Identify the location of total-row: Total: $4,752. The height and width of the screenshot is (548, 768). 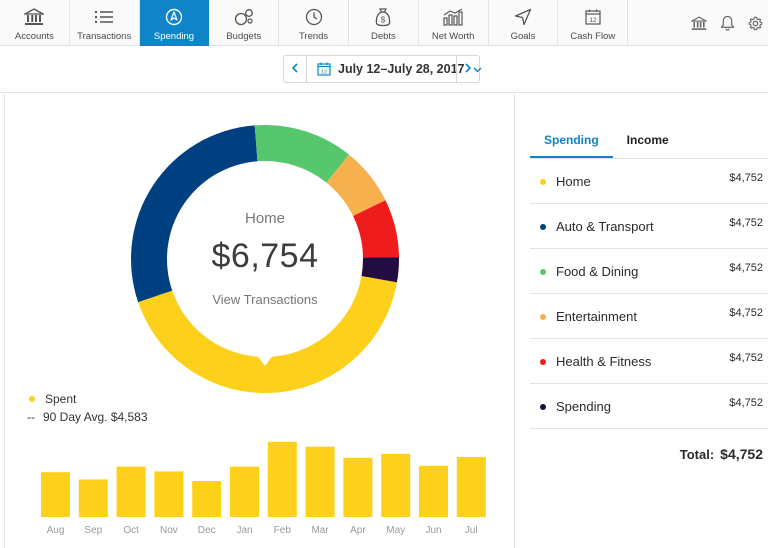
(721, 454).